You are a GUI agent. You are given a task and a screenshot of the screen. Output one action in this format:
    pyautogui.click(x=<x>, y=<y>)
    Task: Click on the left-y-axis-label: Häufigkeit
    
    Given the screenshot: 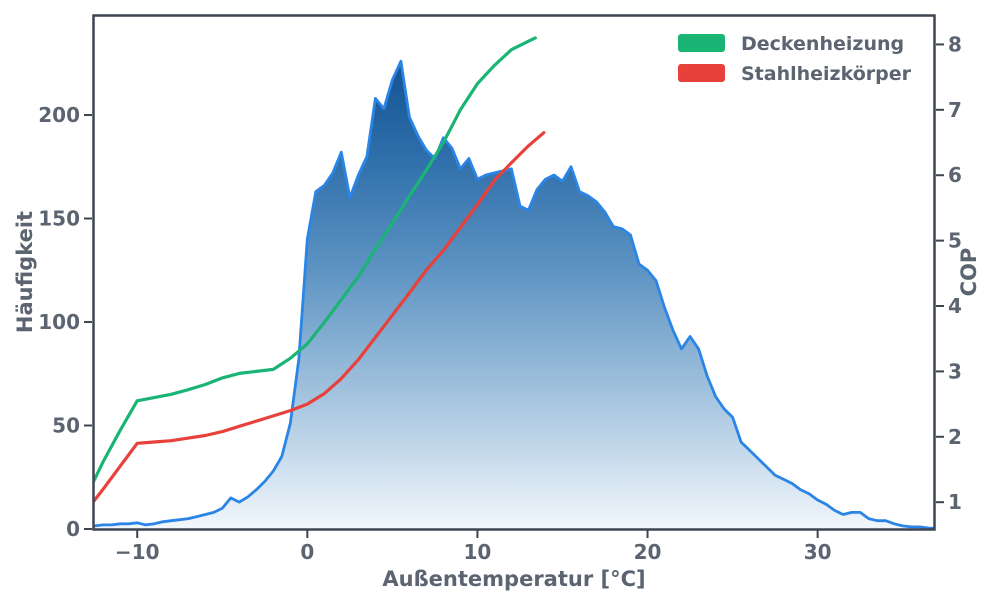 What is the action you would take?
    pyautogui.click(x=25, y=272)
    